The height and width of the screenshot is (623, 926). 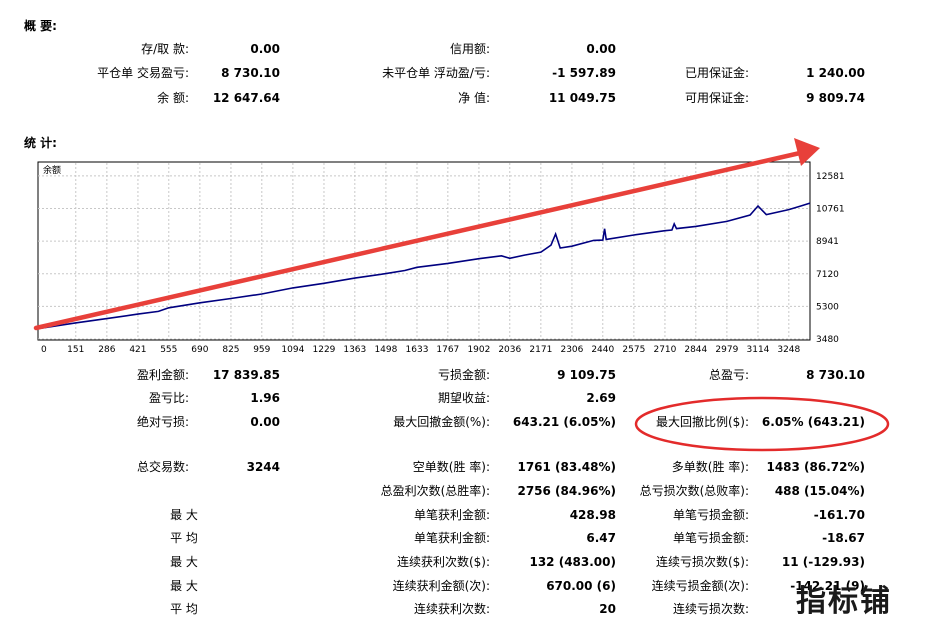 I want to click on summary-value: 11 049.75, so click(x=582, y=98).